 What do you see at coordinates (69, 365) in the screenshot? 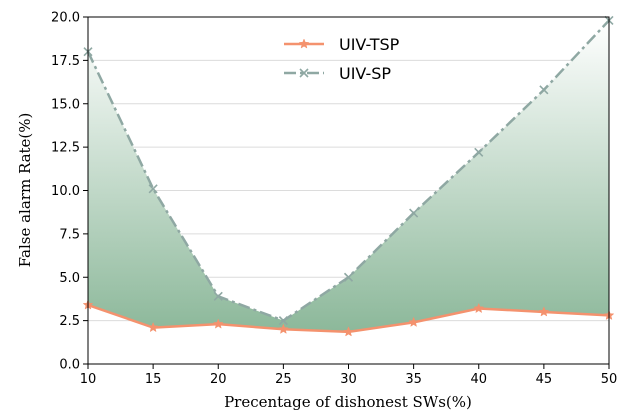
I see `y-tick-label: 0.0` at bounding box center [69, 365].